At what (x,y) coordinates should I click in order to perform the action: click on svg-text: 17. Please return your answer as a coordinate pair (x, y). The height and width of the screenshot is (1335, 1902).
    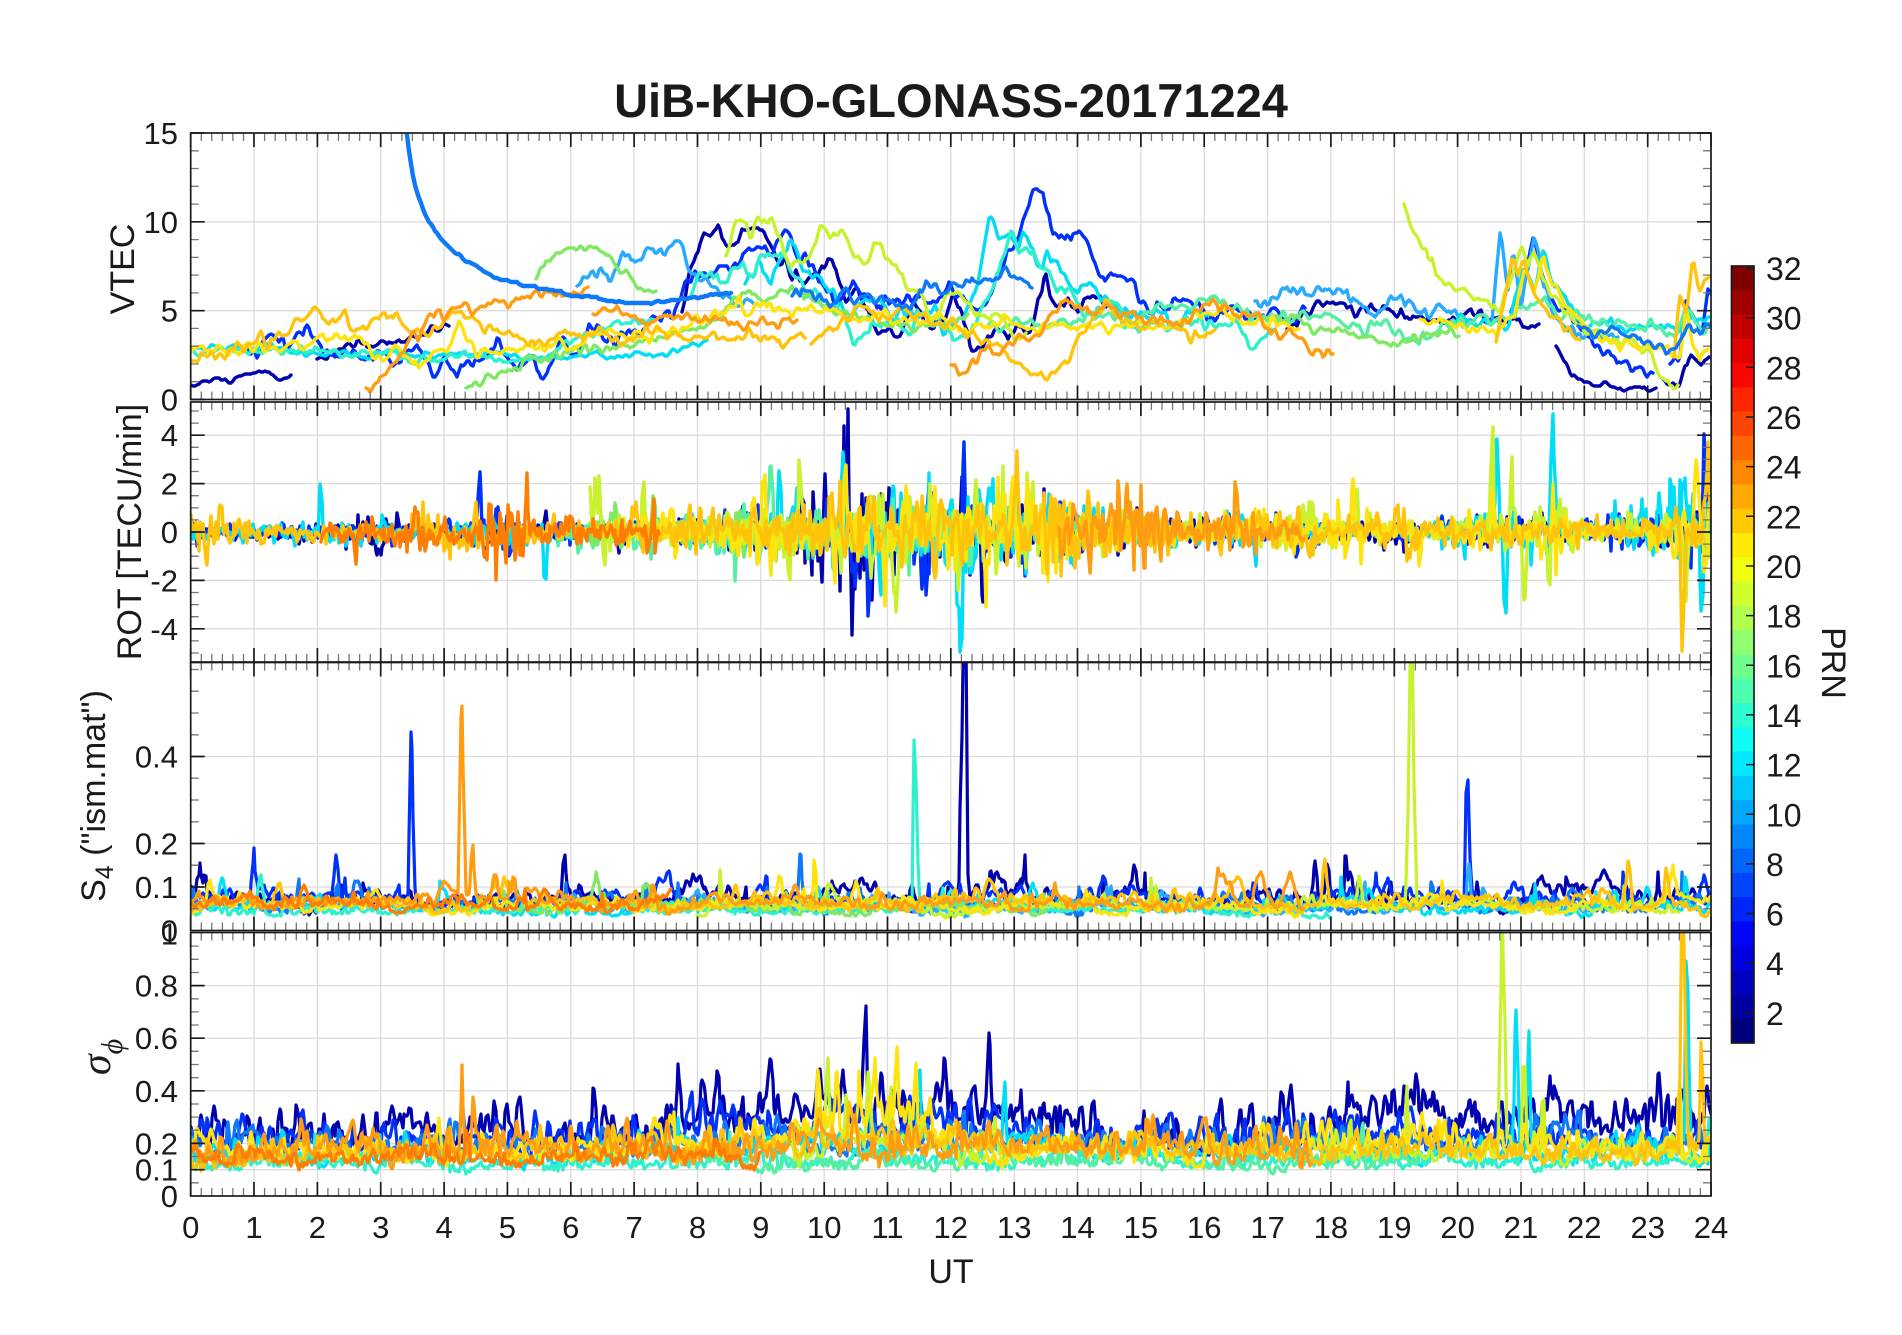
    Looking at the image, I should click on (1267, 1227).